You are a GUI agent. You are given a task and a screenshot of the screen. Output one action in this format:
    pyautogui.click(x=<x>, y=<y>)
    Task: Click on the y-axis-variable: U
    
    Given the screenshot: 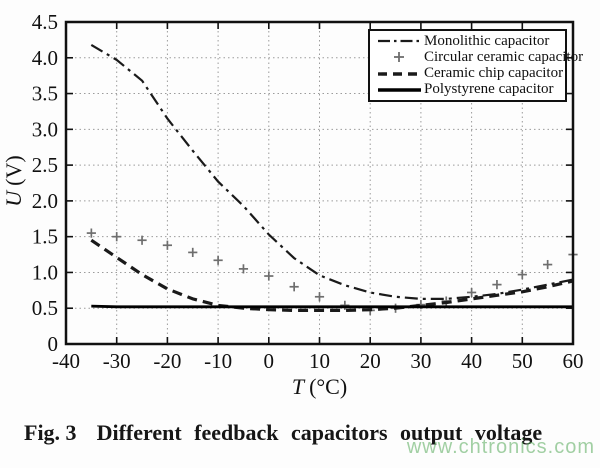 What is the action you would take?
    pyautogui.click(x=13, y=198)
    